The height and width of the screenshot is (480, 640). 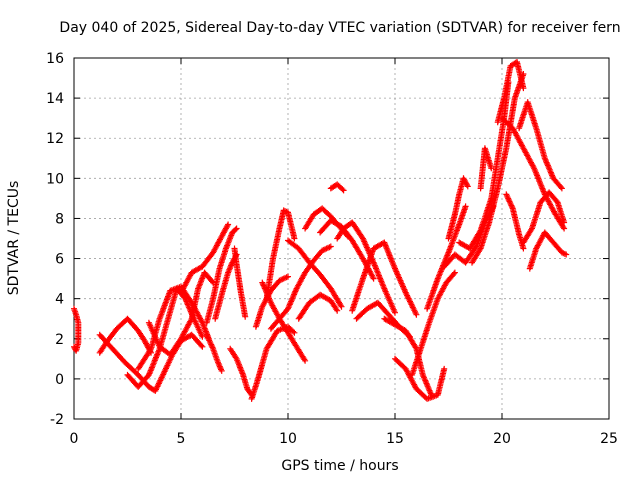 I want to click on series-q, so click(x=300, y=287).